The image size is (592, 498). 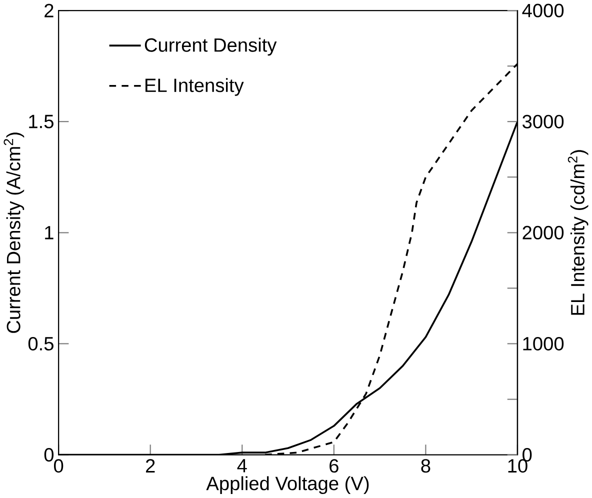 I want to click on x-tick-label: 2, so click(x=150, y=466).